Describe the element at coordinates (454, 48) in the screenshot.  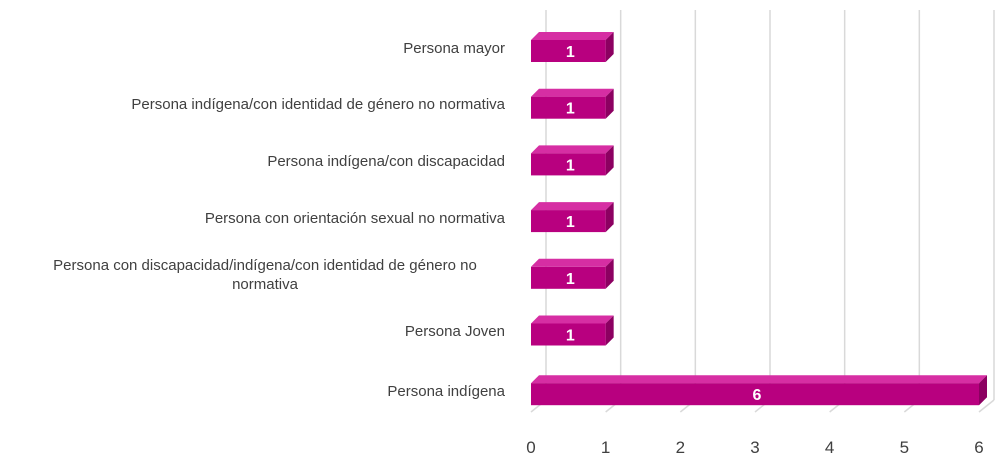
I see `category-text: Persona mayor` at that location.